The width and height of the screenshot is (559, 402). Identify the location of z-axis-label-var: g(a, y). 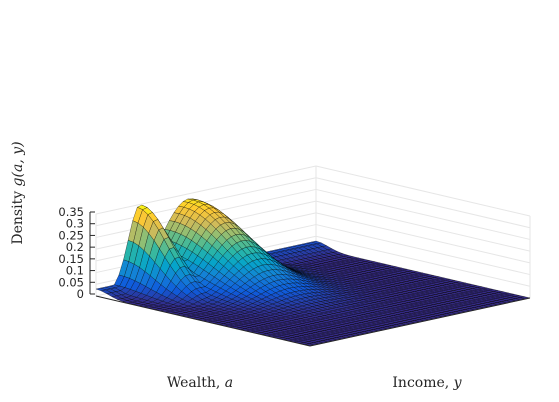
(18, 163).